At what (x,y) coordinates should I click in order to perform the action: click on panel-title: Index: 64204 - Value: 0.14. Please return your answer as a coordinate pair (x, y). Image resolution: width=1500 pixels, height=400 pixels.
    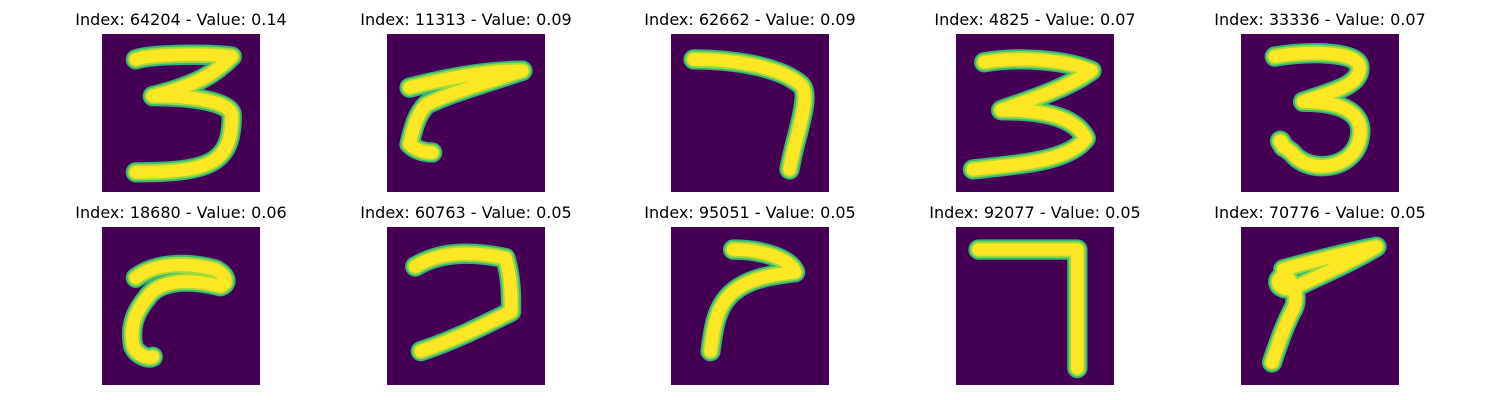
    Looking at the image, I should click on (181, 19).